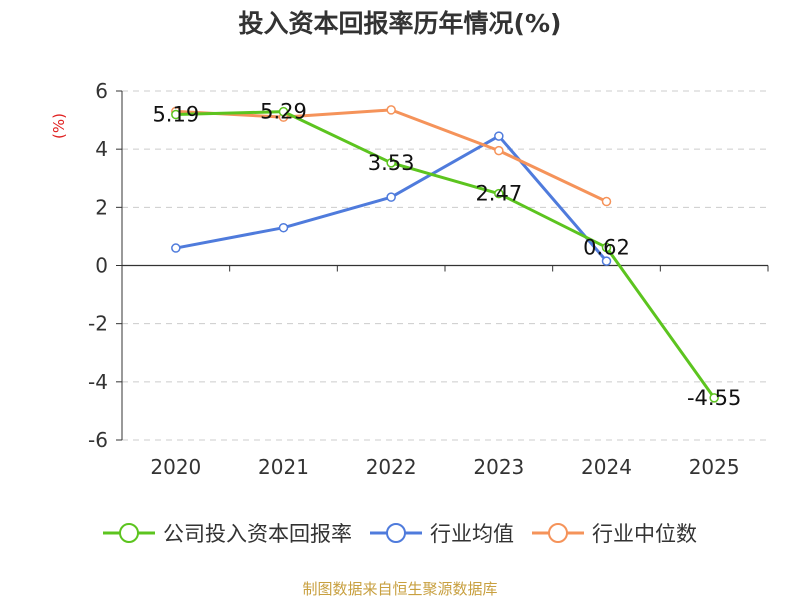 Image resolution: width=800 pixels, height=600 pixels. I want to click on y-tick-label: 6, so click(101, 91).